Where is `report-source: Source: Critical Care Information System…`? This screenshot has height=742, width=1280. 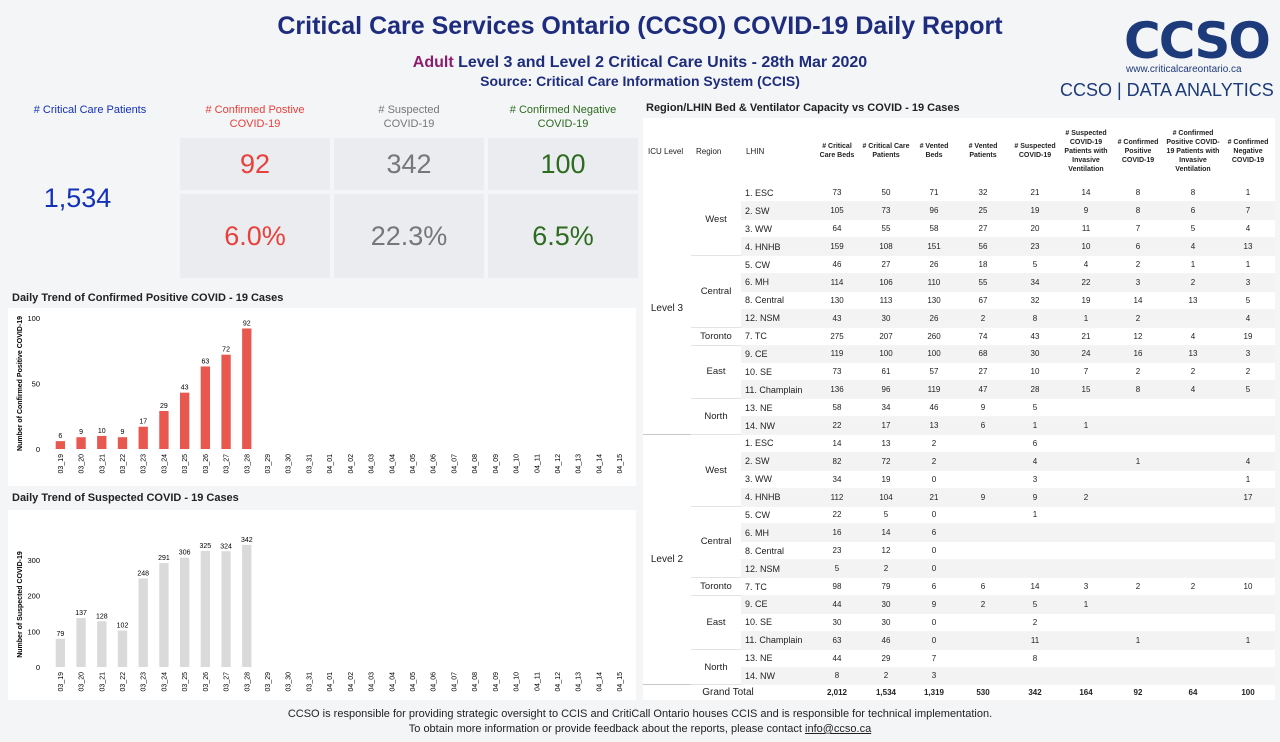
report-source: Source: Critical Care Information System… is located at coordinates (640, 81).